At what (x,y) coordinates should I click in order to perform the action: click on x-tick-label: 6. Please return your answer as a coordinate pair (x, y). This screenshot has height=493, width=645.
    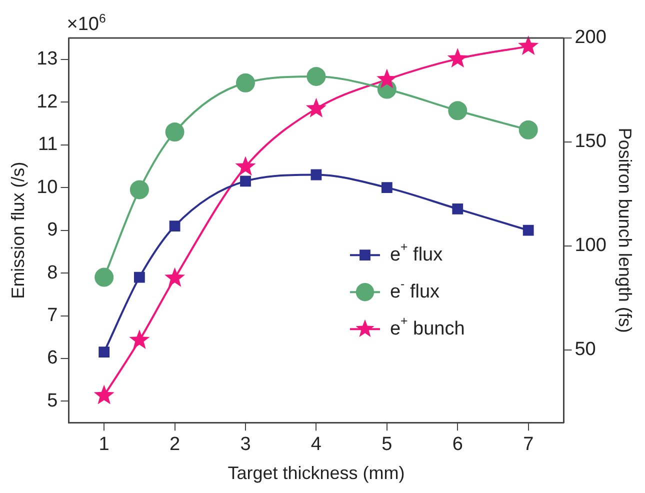
    Looking at the image, I should click on (457, 445).